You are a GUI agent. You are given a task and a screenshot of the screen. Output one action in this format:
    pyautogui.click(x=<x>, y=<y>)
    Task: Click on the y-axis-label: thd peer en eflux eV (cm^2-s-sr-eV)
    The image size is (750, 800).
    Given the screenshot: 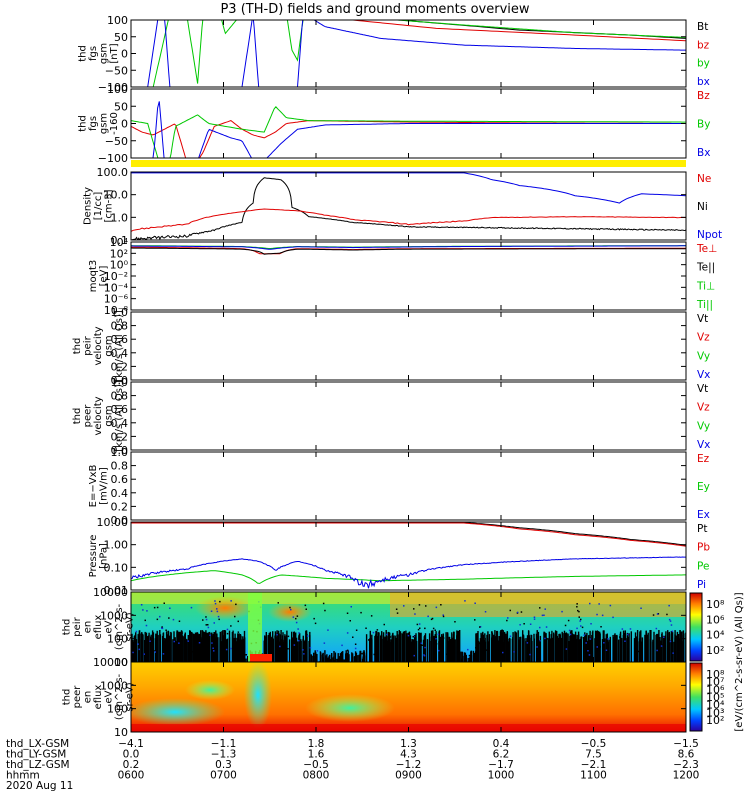 What is the action you would take?
    pyautogui.click(x=99, y=696)
    